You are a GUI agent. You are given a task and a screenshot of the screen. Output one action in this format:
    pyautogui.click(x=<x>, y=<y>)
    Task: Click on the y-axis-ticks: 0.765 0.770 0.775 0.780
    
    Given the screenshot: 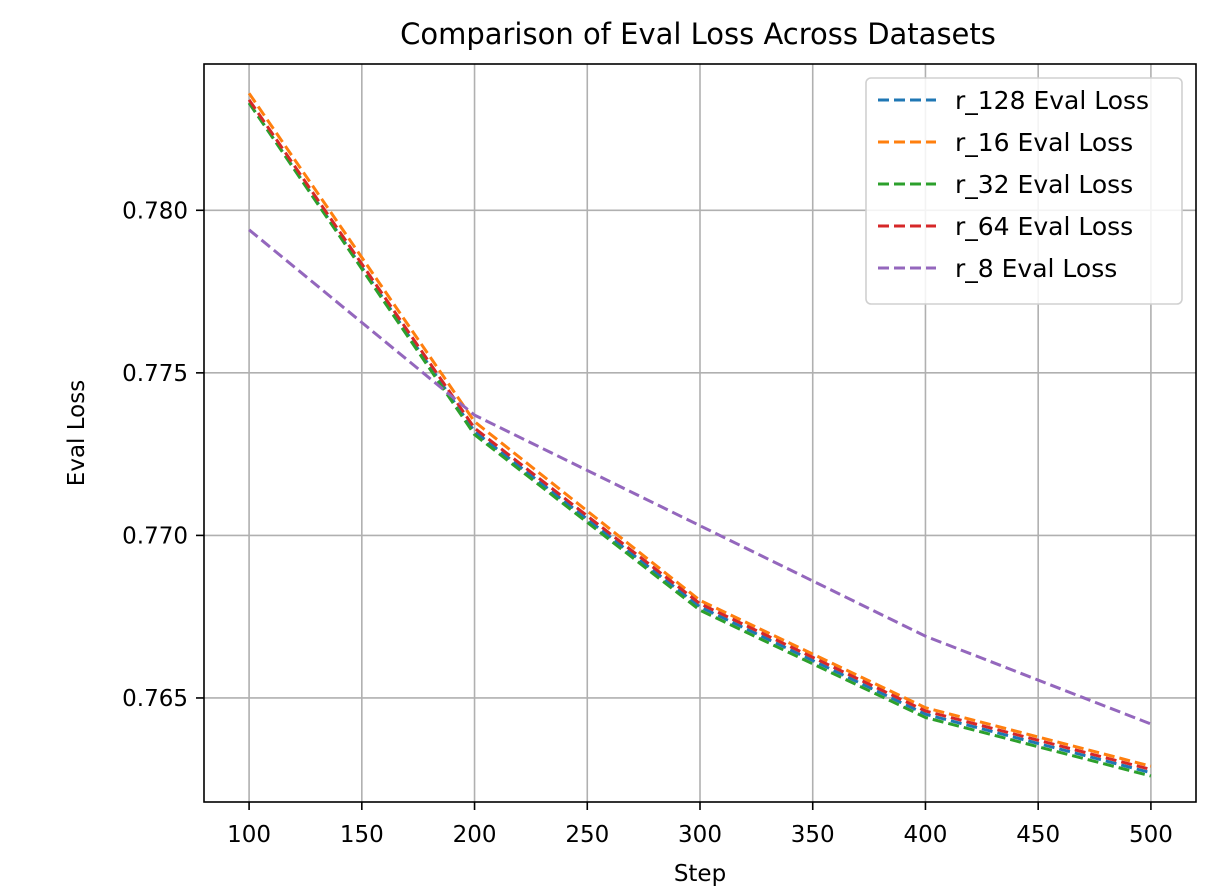 What is the action you would take?
    pyautogui.click(x=163, y=455)
    